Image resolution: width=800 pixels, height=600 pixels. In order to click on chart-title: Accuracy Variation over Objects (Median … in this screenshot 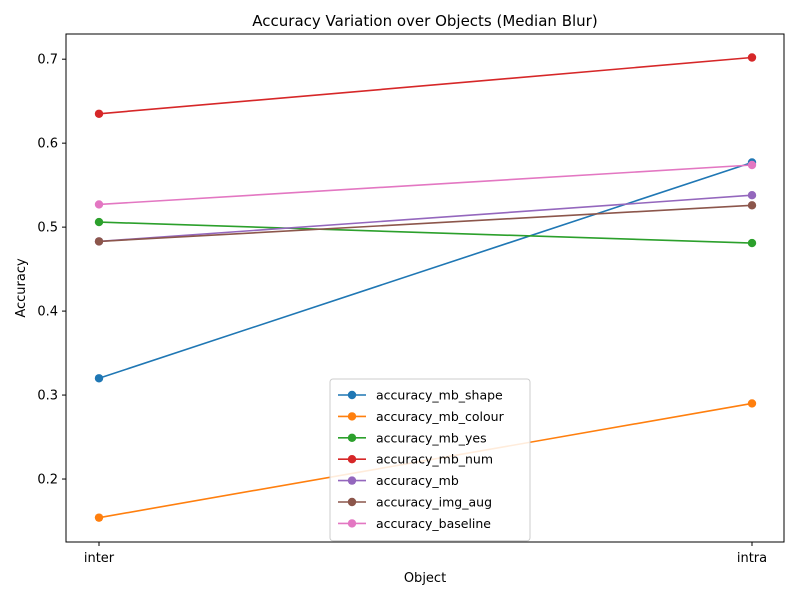, I will do `click(424, 21)`.